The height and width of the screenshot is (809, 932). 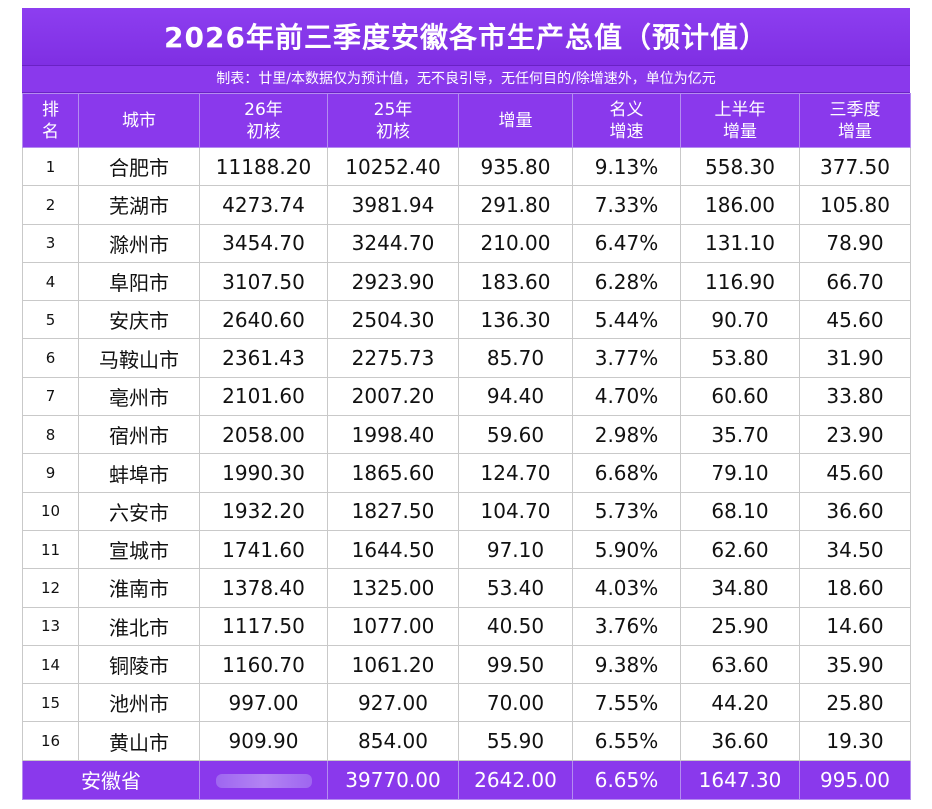 I want to click on cell-inc: 291.80, so click(x=515, y=205).